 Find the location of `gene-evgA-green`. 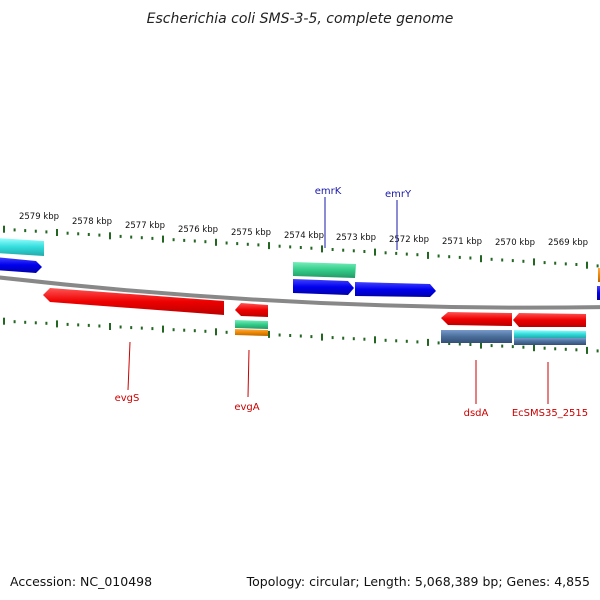

gene-evgA-green is located at coordinates (251, 324).